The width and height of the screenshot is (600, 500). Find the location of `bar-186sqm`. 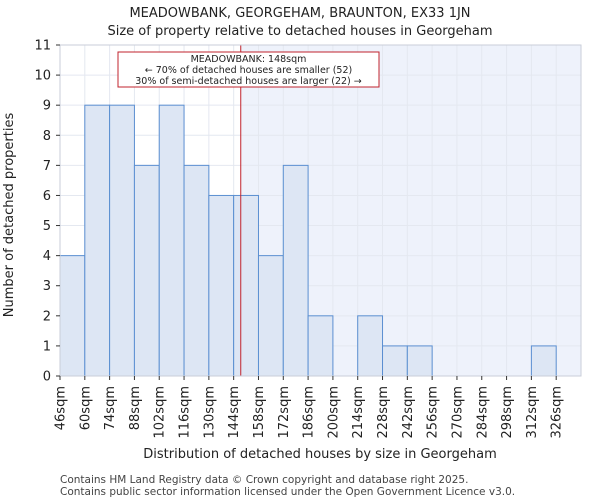

bar-186sqm is located at coordinates (320, 346).